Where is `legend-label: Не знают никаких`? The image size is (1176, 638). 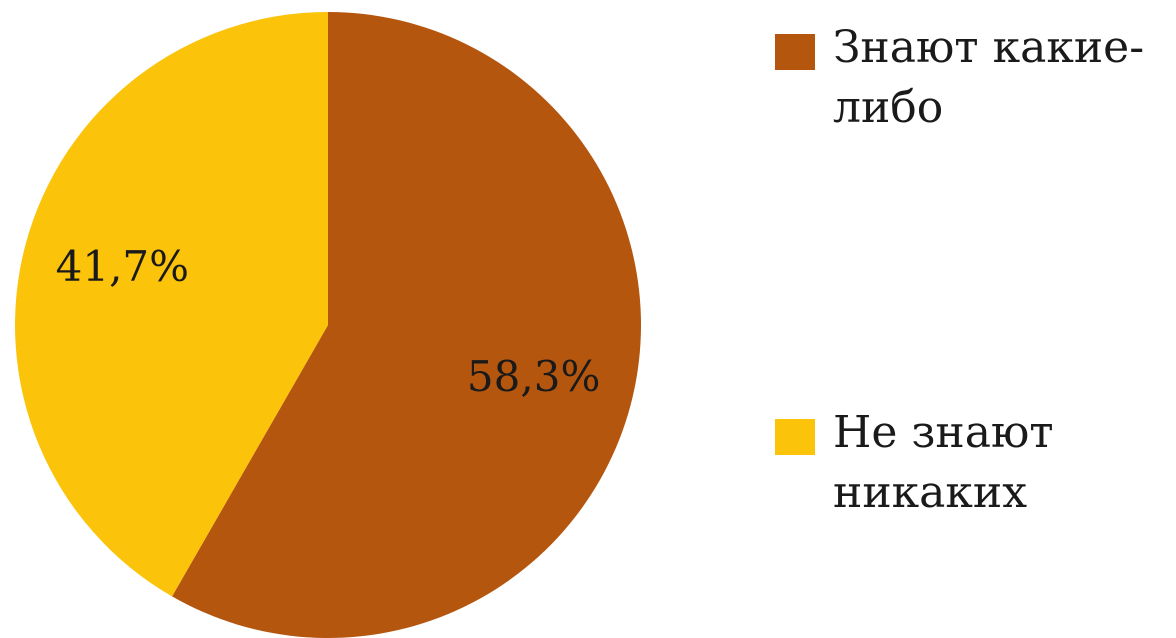 legend-label: Не знают никаких is located at coordinates (943, 462).